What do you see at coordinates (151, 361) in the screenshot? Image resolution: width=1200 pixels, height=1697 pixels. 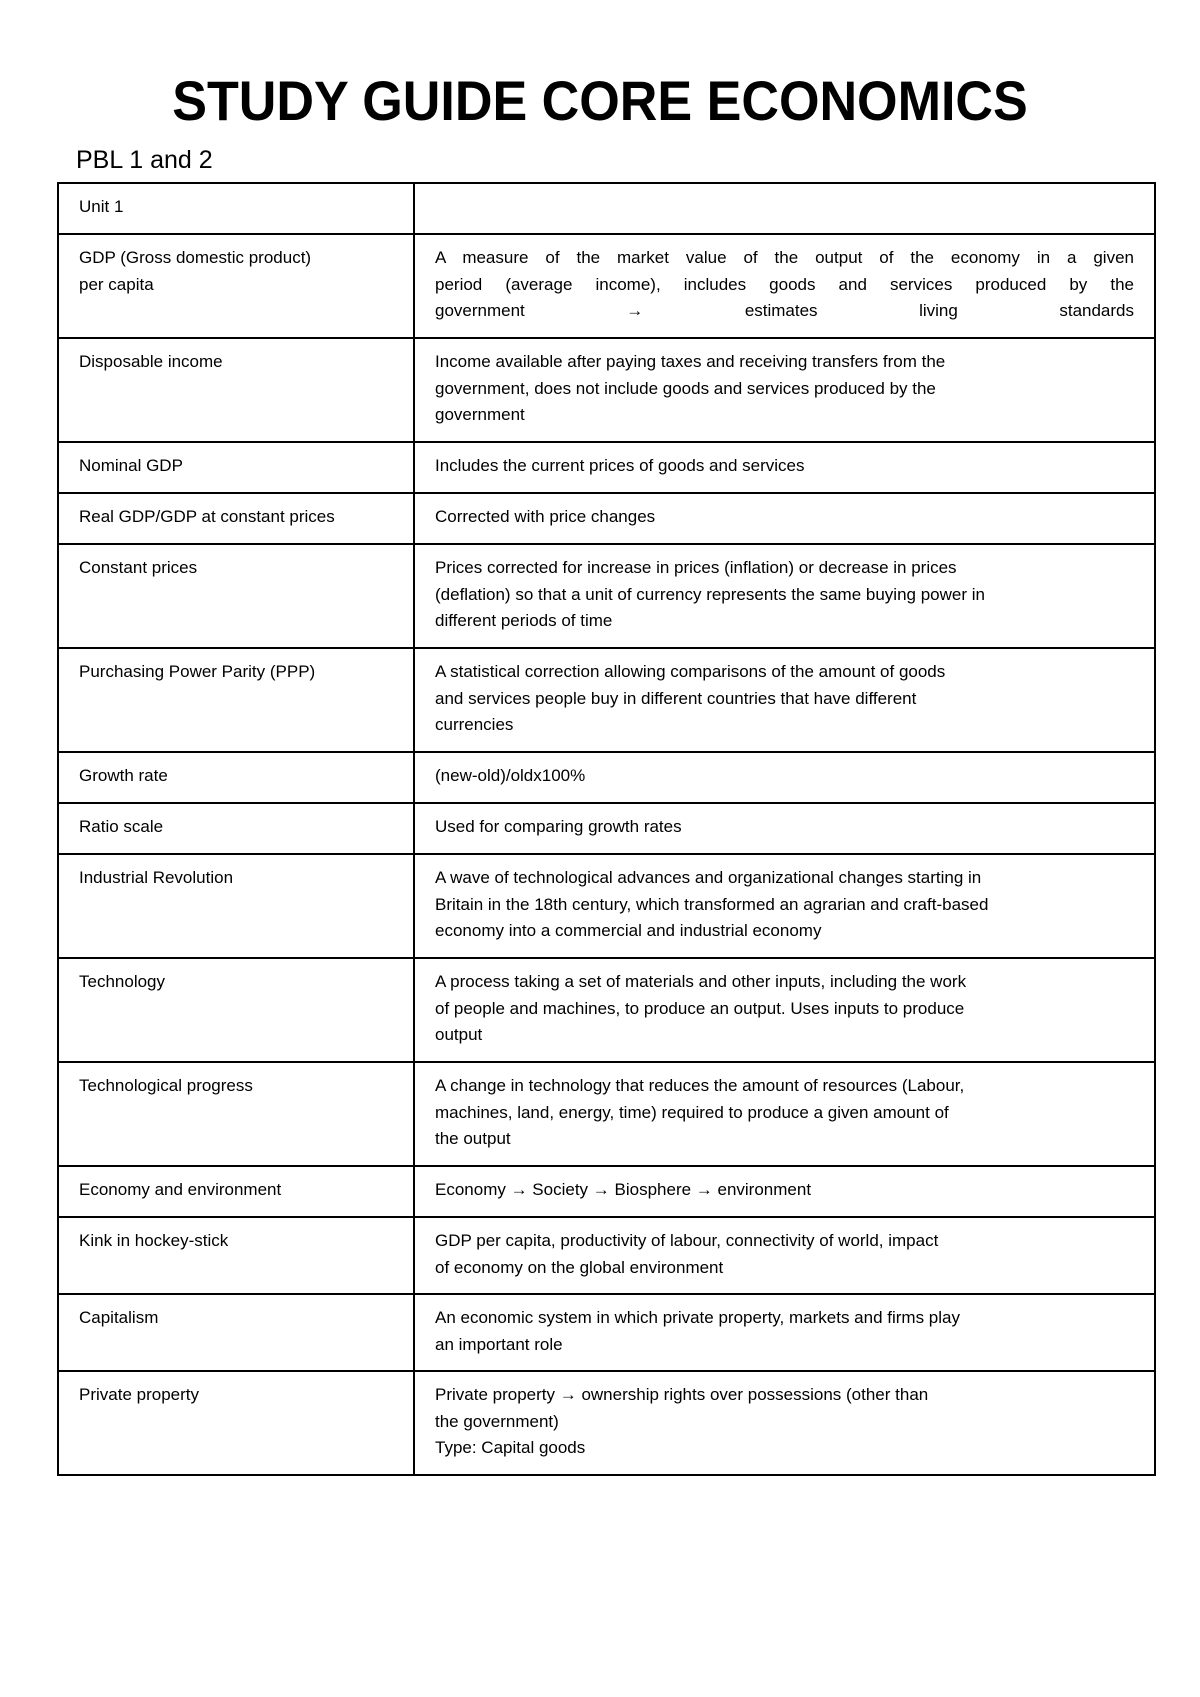 I see `term-line: Disposable income` at bounding box center [151, 361].